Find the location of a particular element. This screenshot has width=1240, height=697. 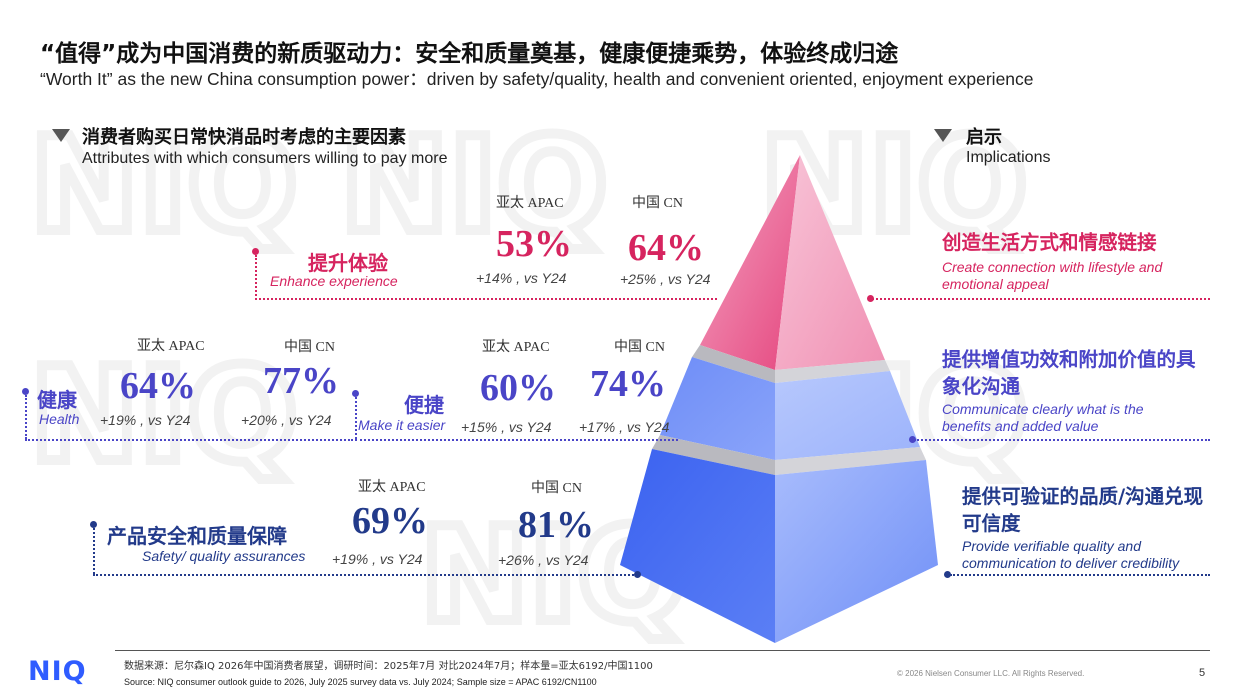

page-number: 5 is located at coordinates (1202, 673).